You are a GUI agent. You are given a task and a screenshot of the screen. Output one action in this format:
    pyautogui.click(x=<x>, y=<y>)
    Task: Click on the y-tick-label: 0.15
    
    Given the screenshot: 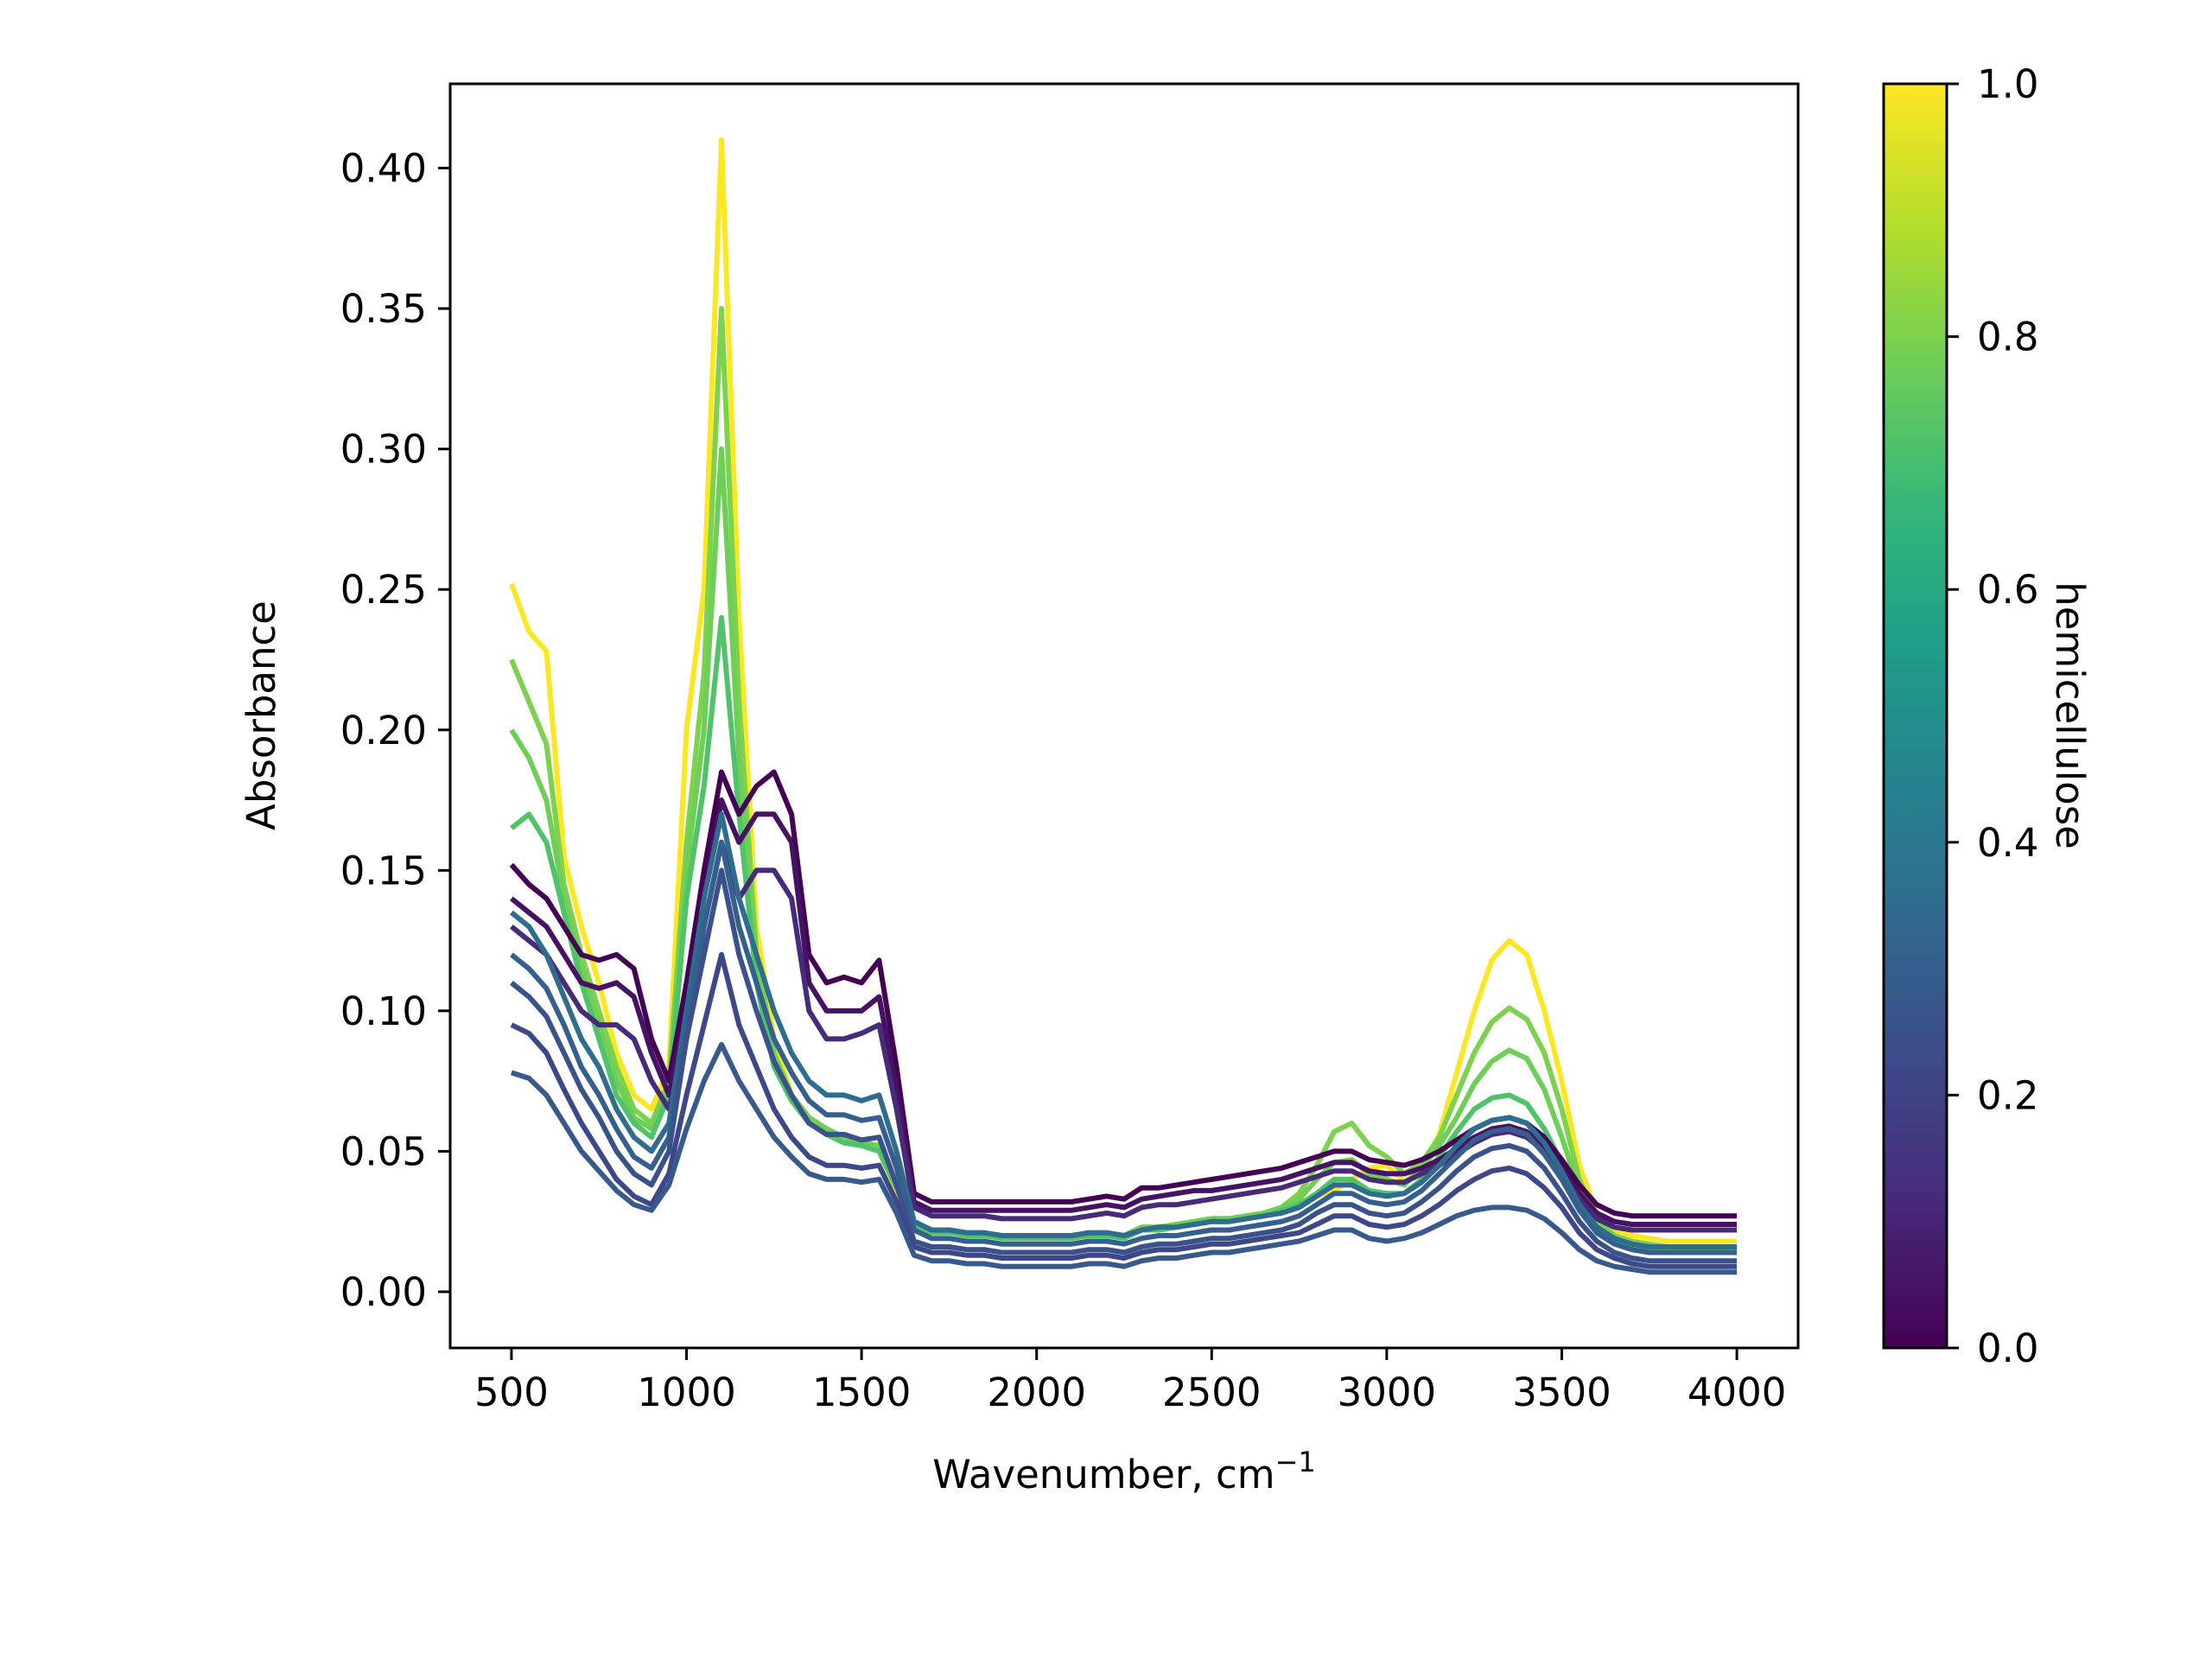 What is the action you would take?
    pyautogui.click(x=383, y=870)
    